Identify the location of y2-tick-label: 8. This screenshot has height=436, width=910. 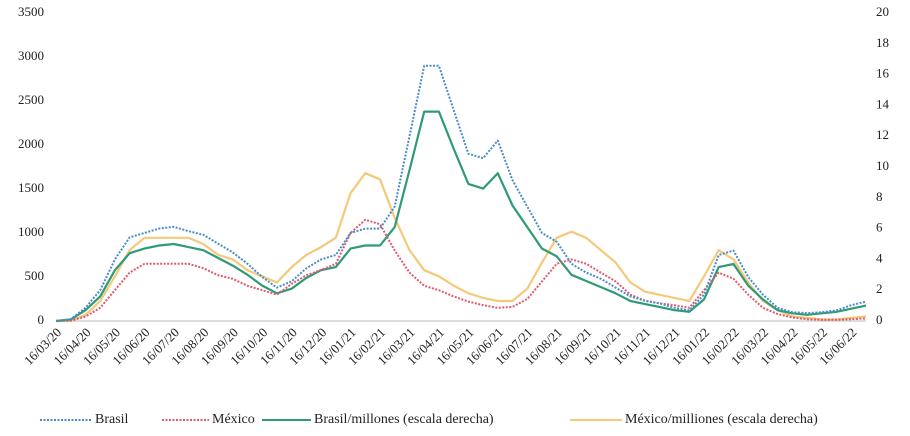
(879, 196).